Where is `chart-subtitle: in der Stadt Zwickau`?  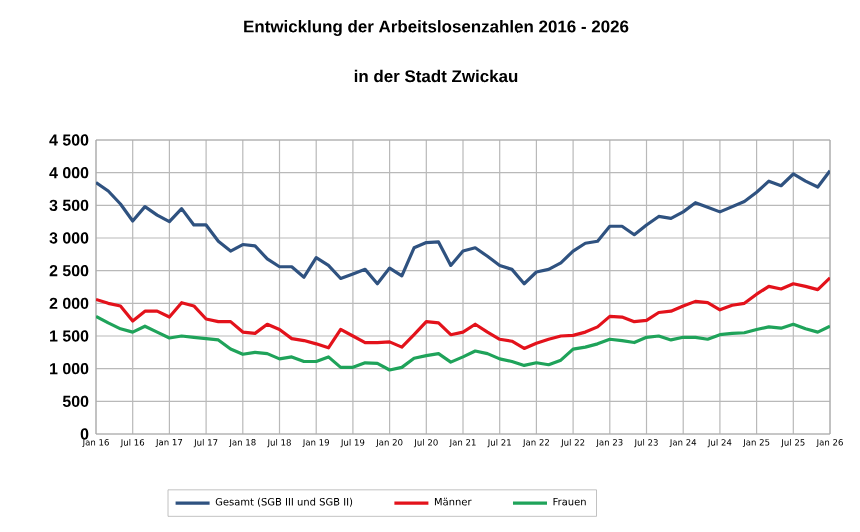
chart-subtitle: in der Stadt Zwickau is located at coordinates (436, 76).